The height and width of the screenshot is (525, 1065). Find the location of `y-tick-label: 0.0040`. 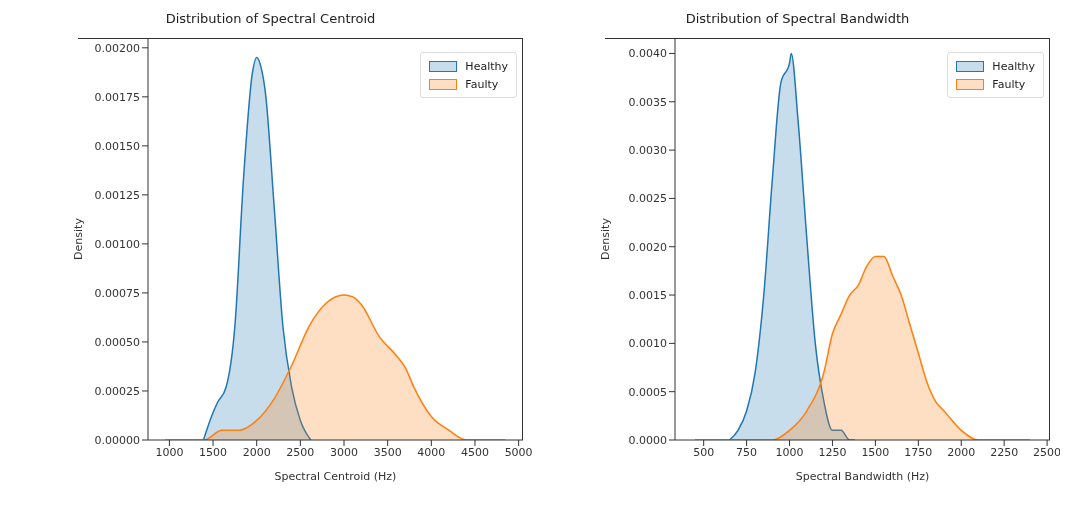

y-tick-label: 0.0040 is located at coordinates (647, 54).